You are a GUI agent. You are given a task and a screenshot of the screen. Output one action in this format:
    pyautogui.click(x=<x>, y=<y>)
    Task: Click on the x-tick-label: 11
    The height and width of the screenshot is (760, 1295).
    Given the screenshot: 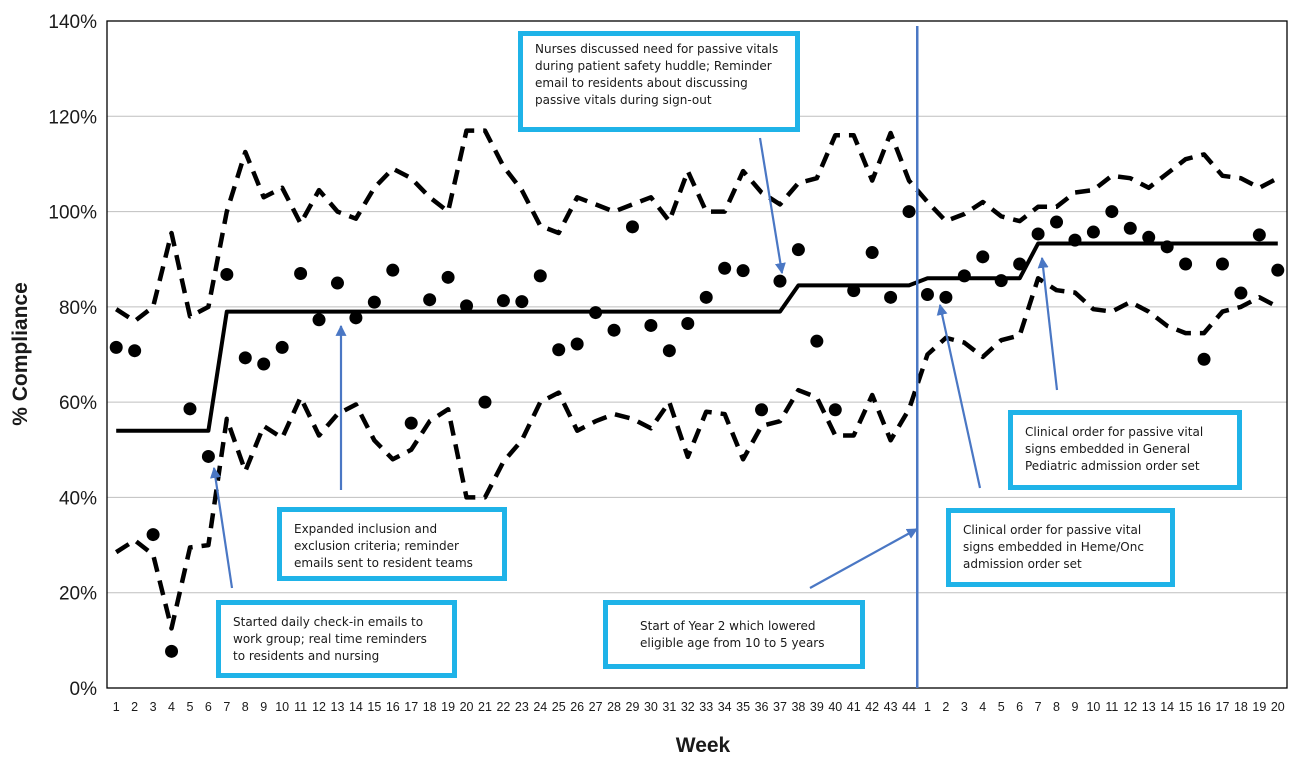 What is the action you would take?
    pyautogui.click(x=1111, y=707)
    